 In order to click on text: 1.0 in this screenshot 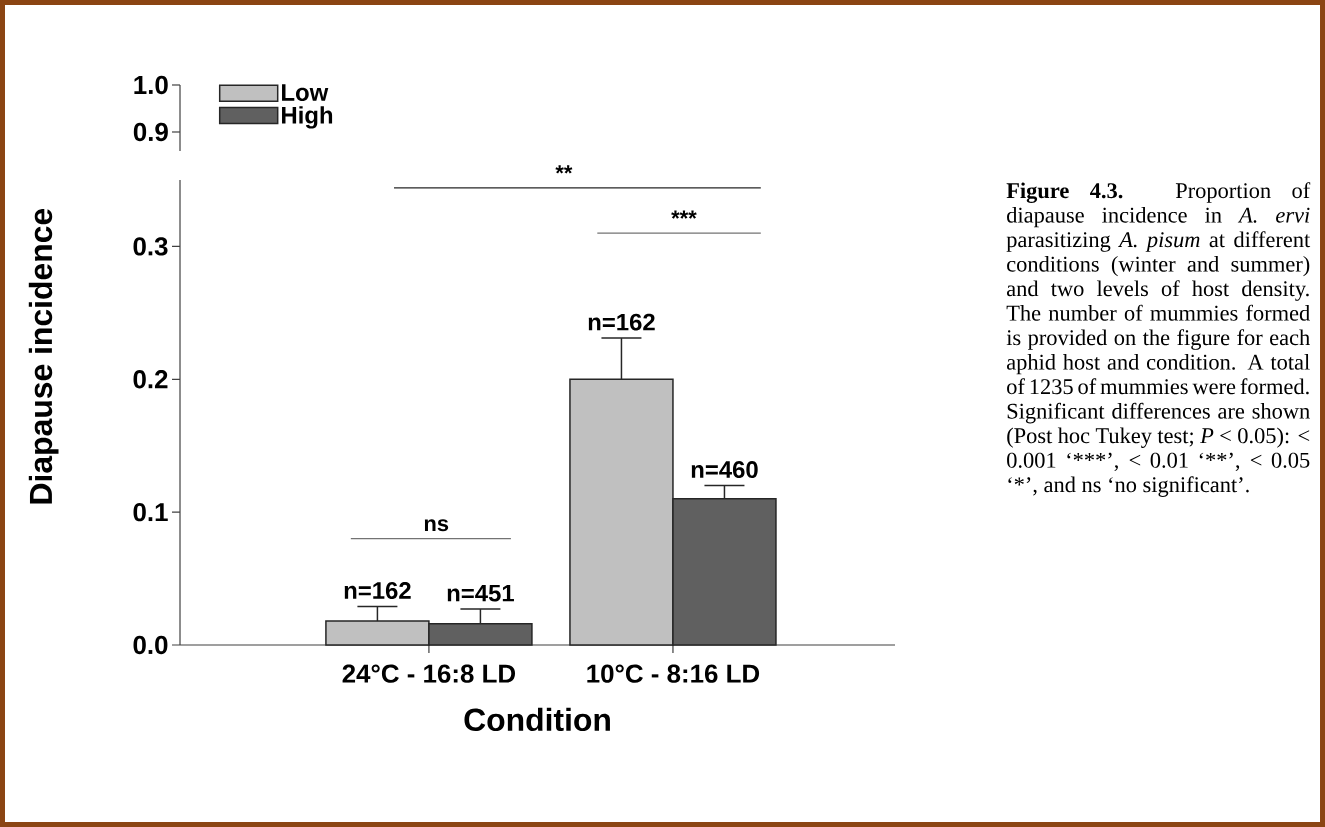, I will do `click(151, 85)`.